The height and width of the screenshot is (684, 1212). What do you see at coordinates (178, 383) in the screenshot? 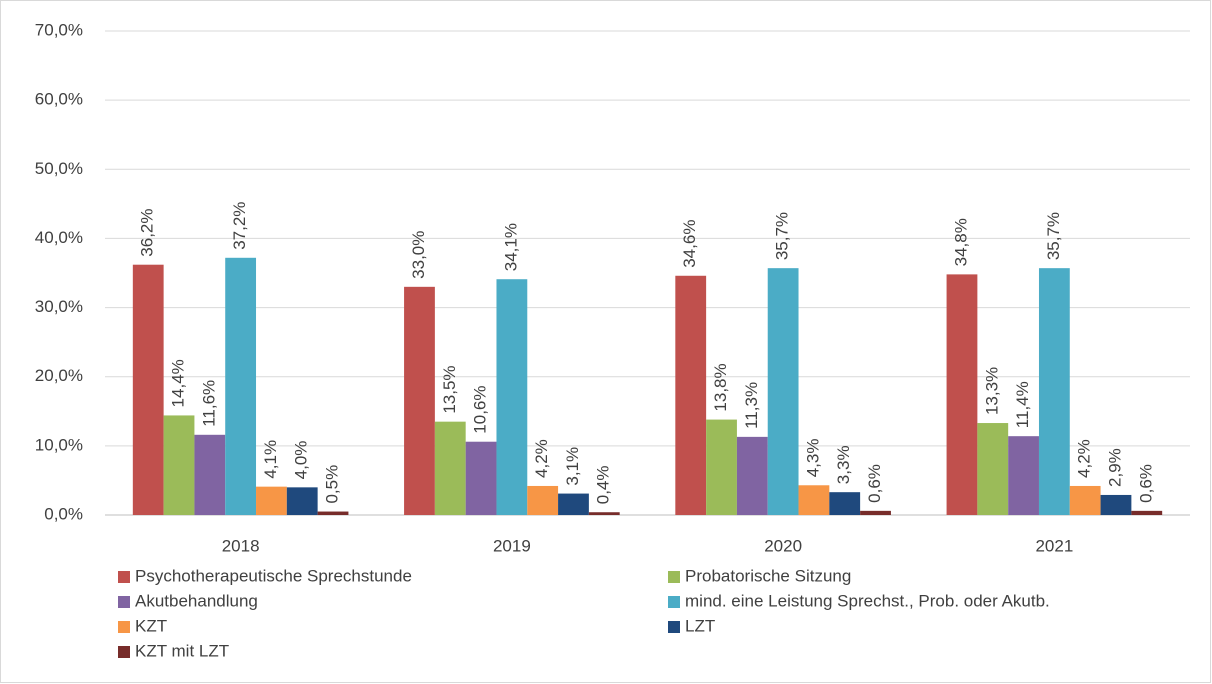
I see `data-label: 14,4%` at bounding box center [178, 383].